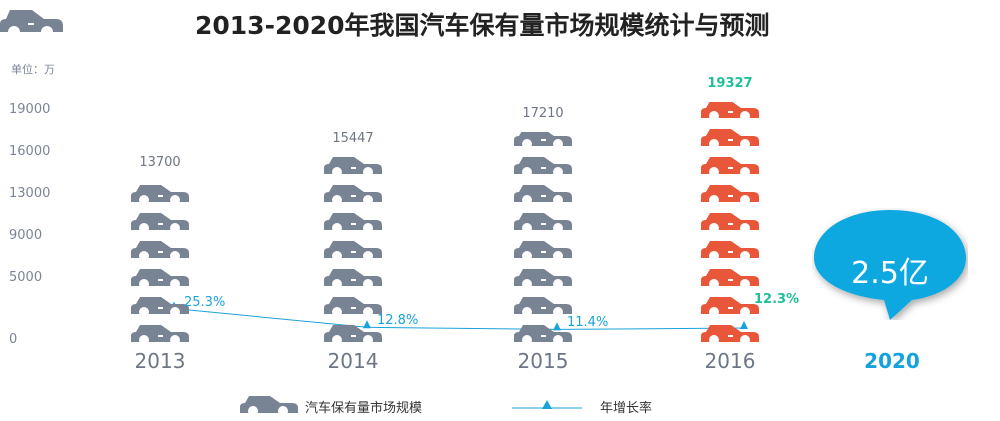 This screenshot has width=1000, height=421. What do you see at coordinates (160, 263) in the screenshot?
I see `bar-car-stack-2013` at bounding box center [160, 263].